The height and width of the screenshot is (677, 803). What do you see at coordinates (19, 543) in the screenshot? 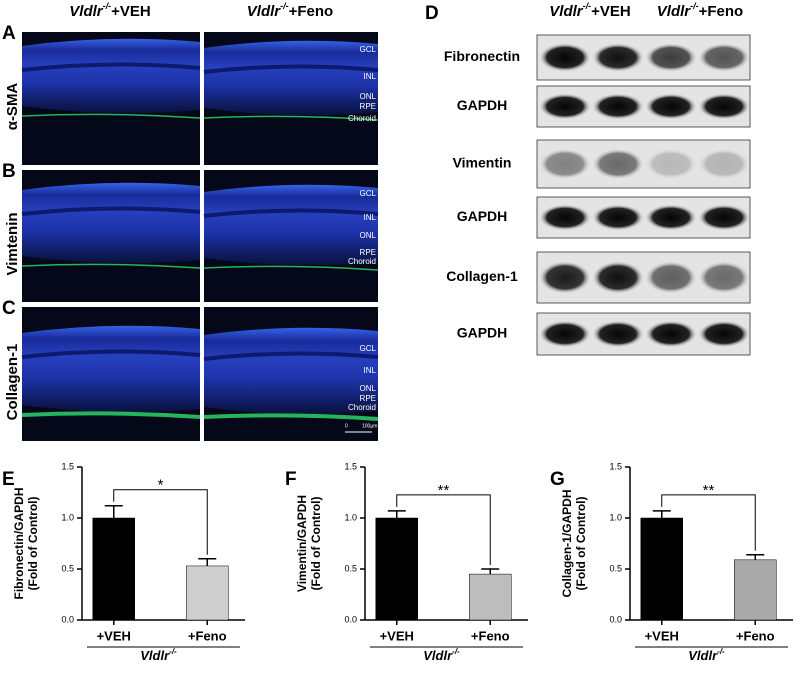
I see `y-axis-label: Fibronectin/GAPDH` at bounding box center [19, 543].